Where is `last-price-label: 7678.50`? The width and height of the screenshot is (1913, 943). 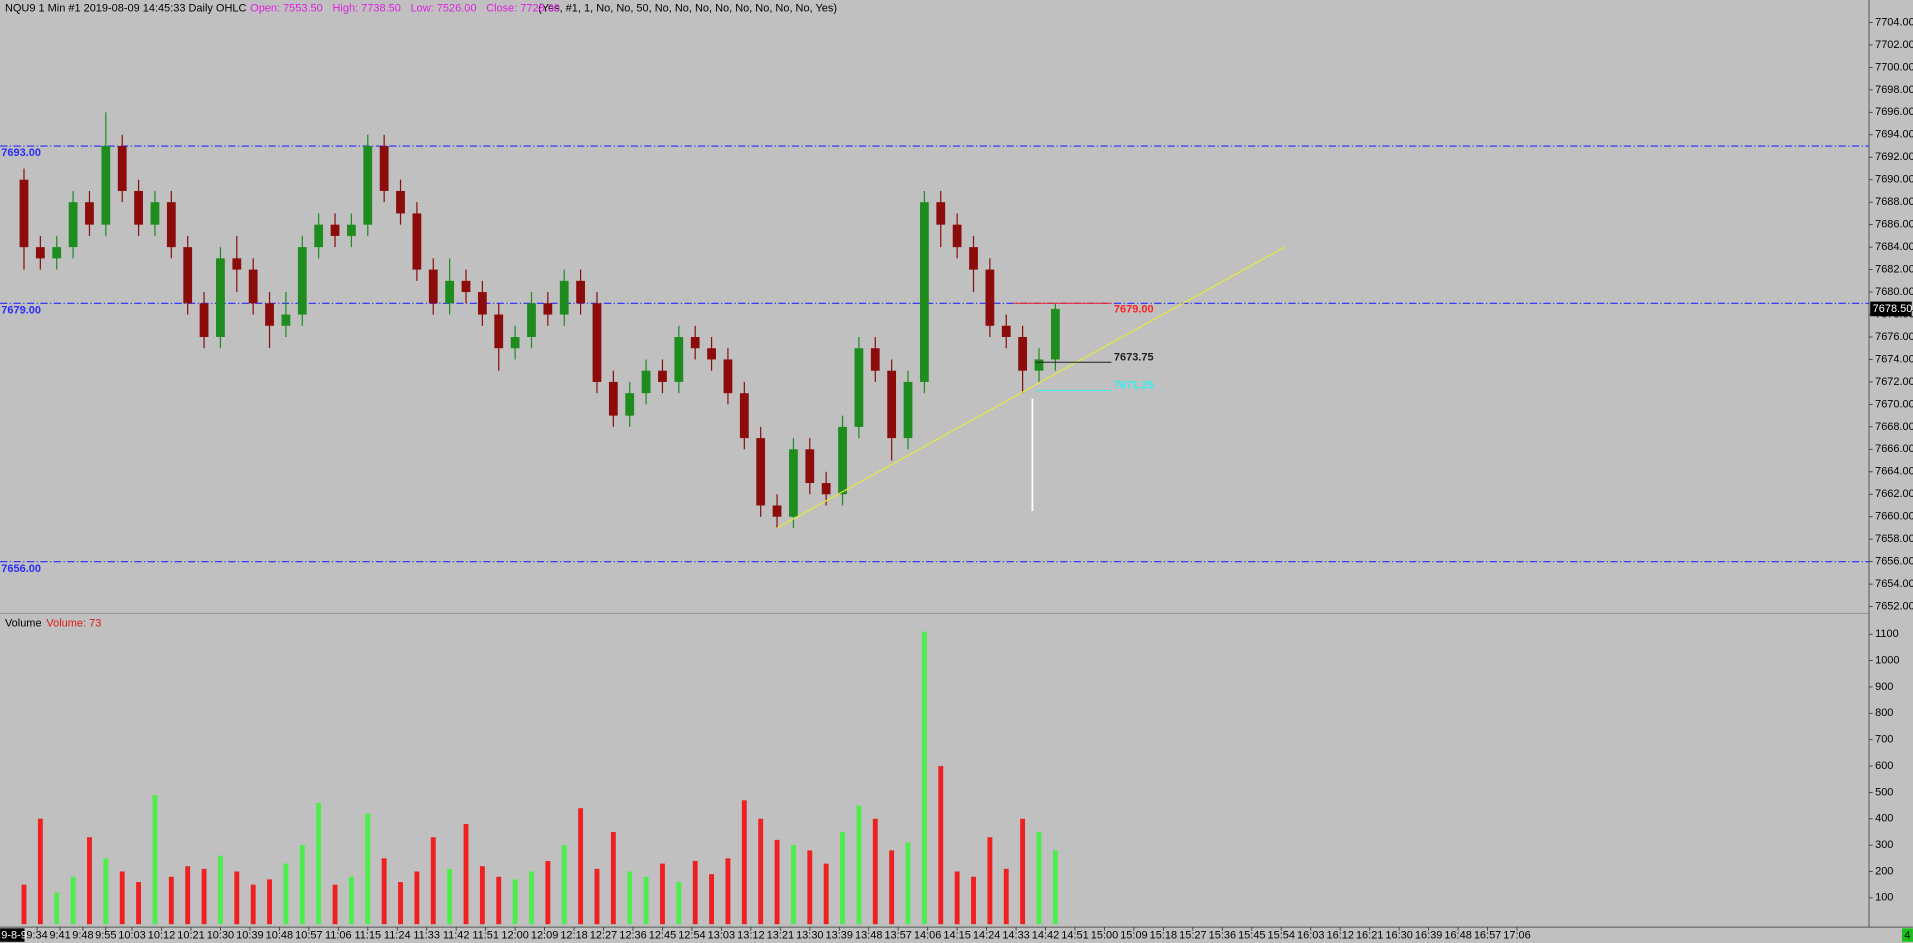 last-price-label: 7678.50 is located at coordinates (1893, 309).